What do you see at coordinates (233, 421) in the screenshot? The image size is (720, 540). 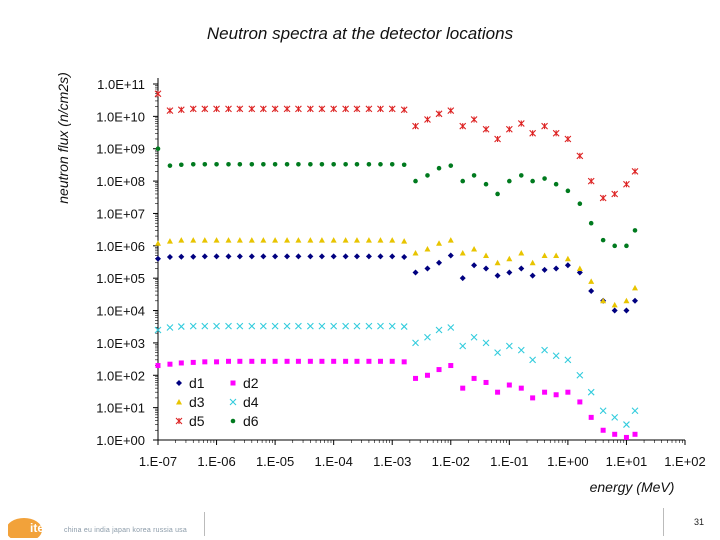 I see `legend-marker-d6` at bounding box center [233, 421].